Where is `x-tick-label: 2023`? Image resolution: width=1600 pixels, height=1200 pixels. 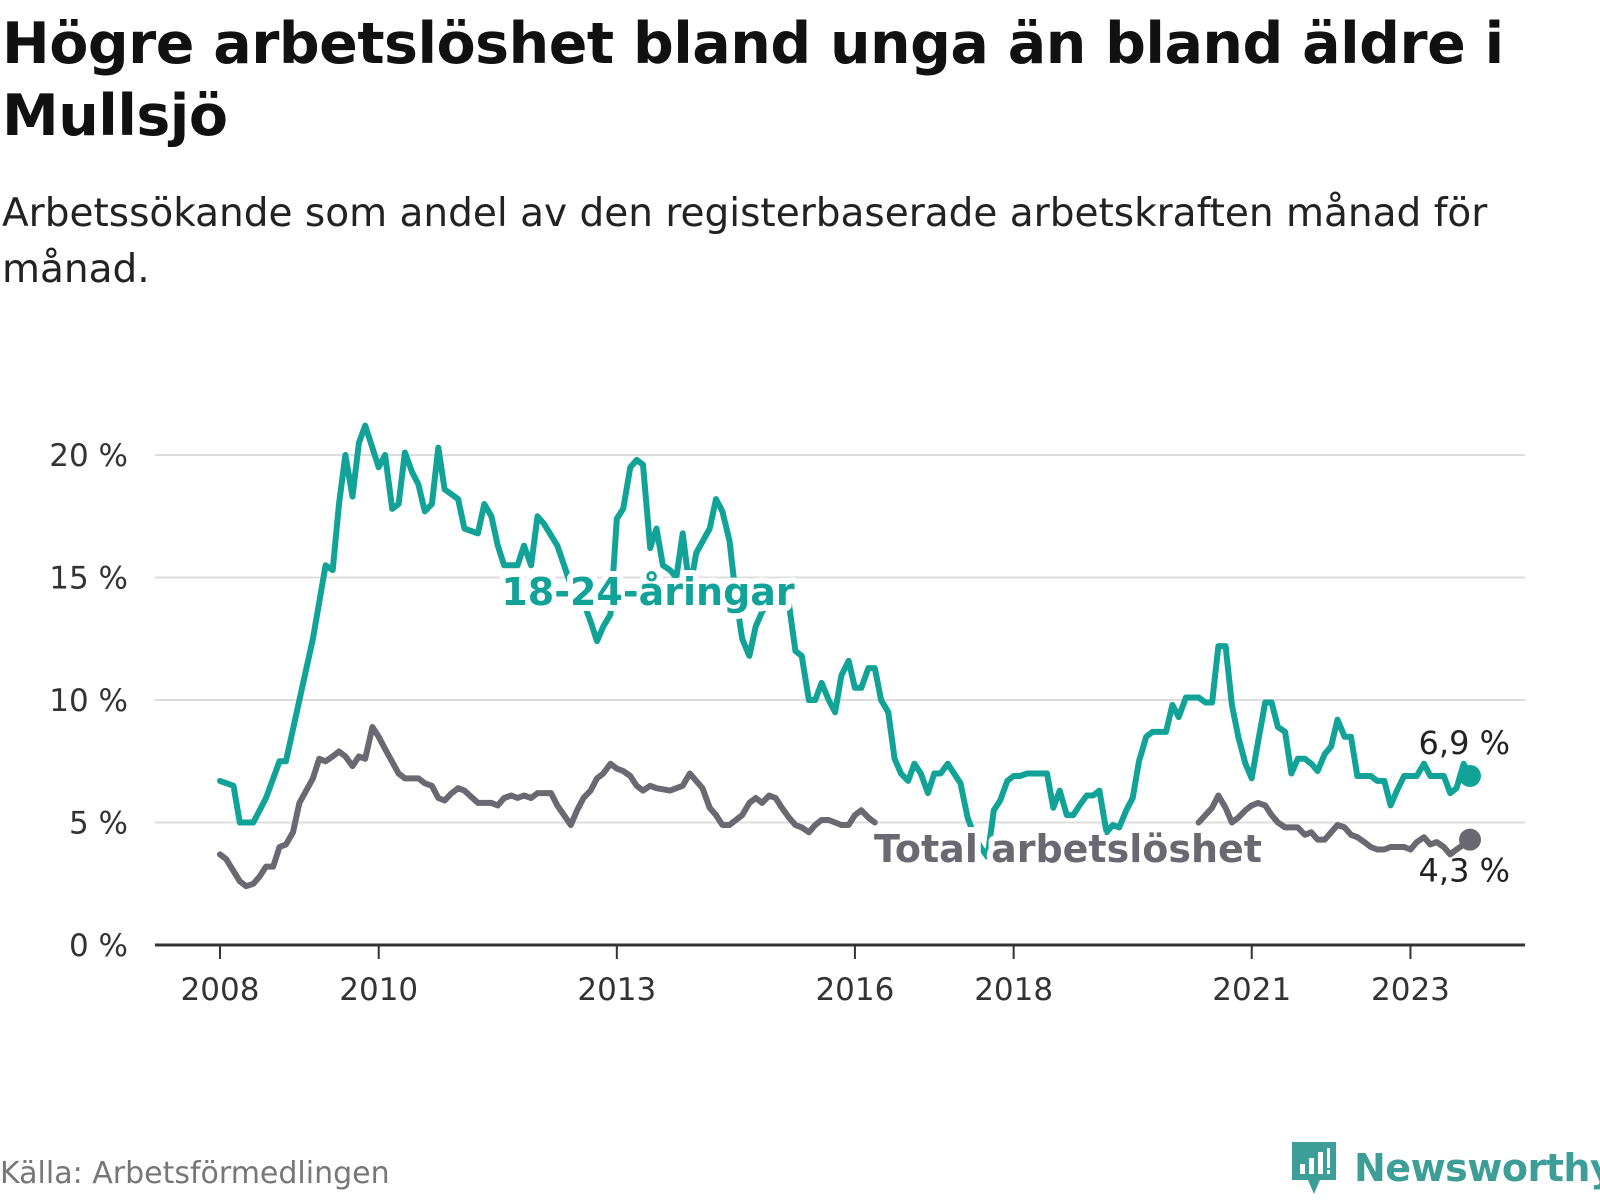 x-tick-label: 2023 is located at coordinates (1410, 990).